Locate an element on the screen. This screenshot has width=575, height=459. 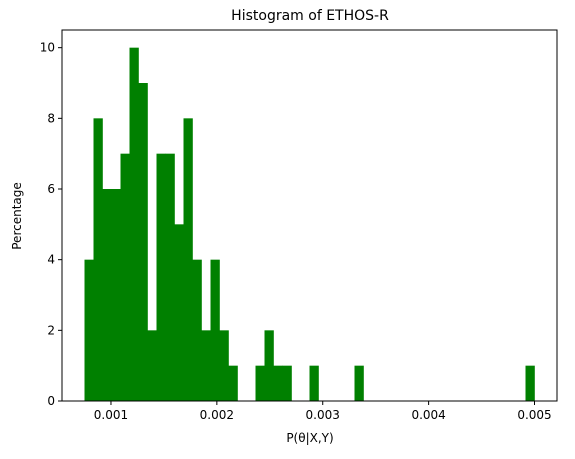
x-tick-label: 0.002 is located at coordinates (217, 415).